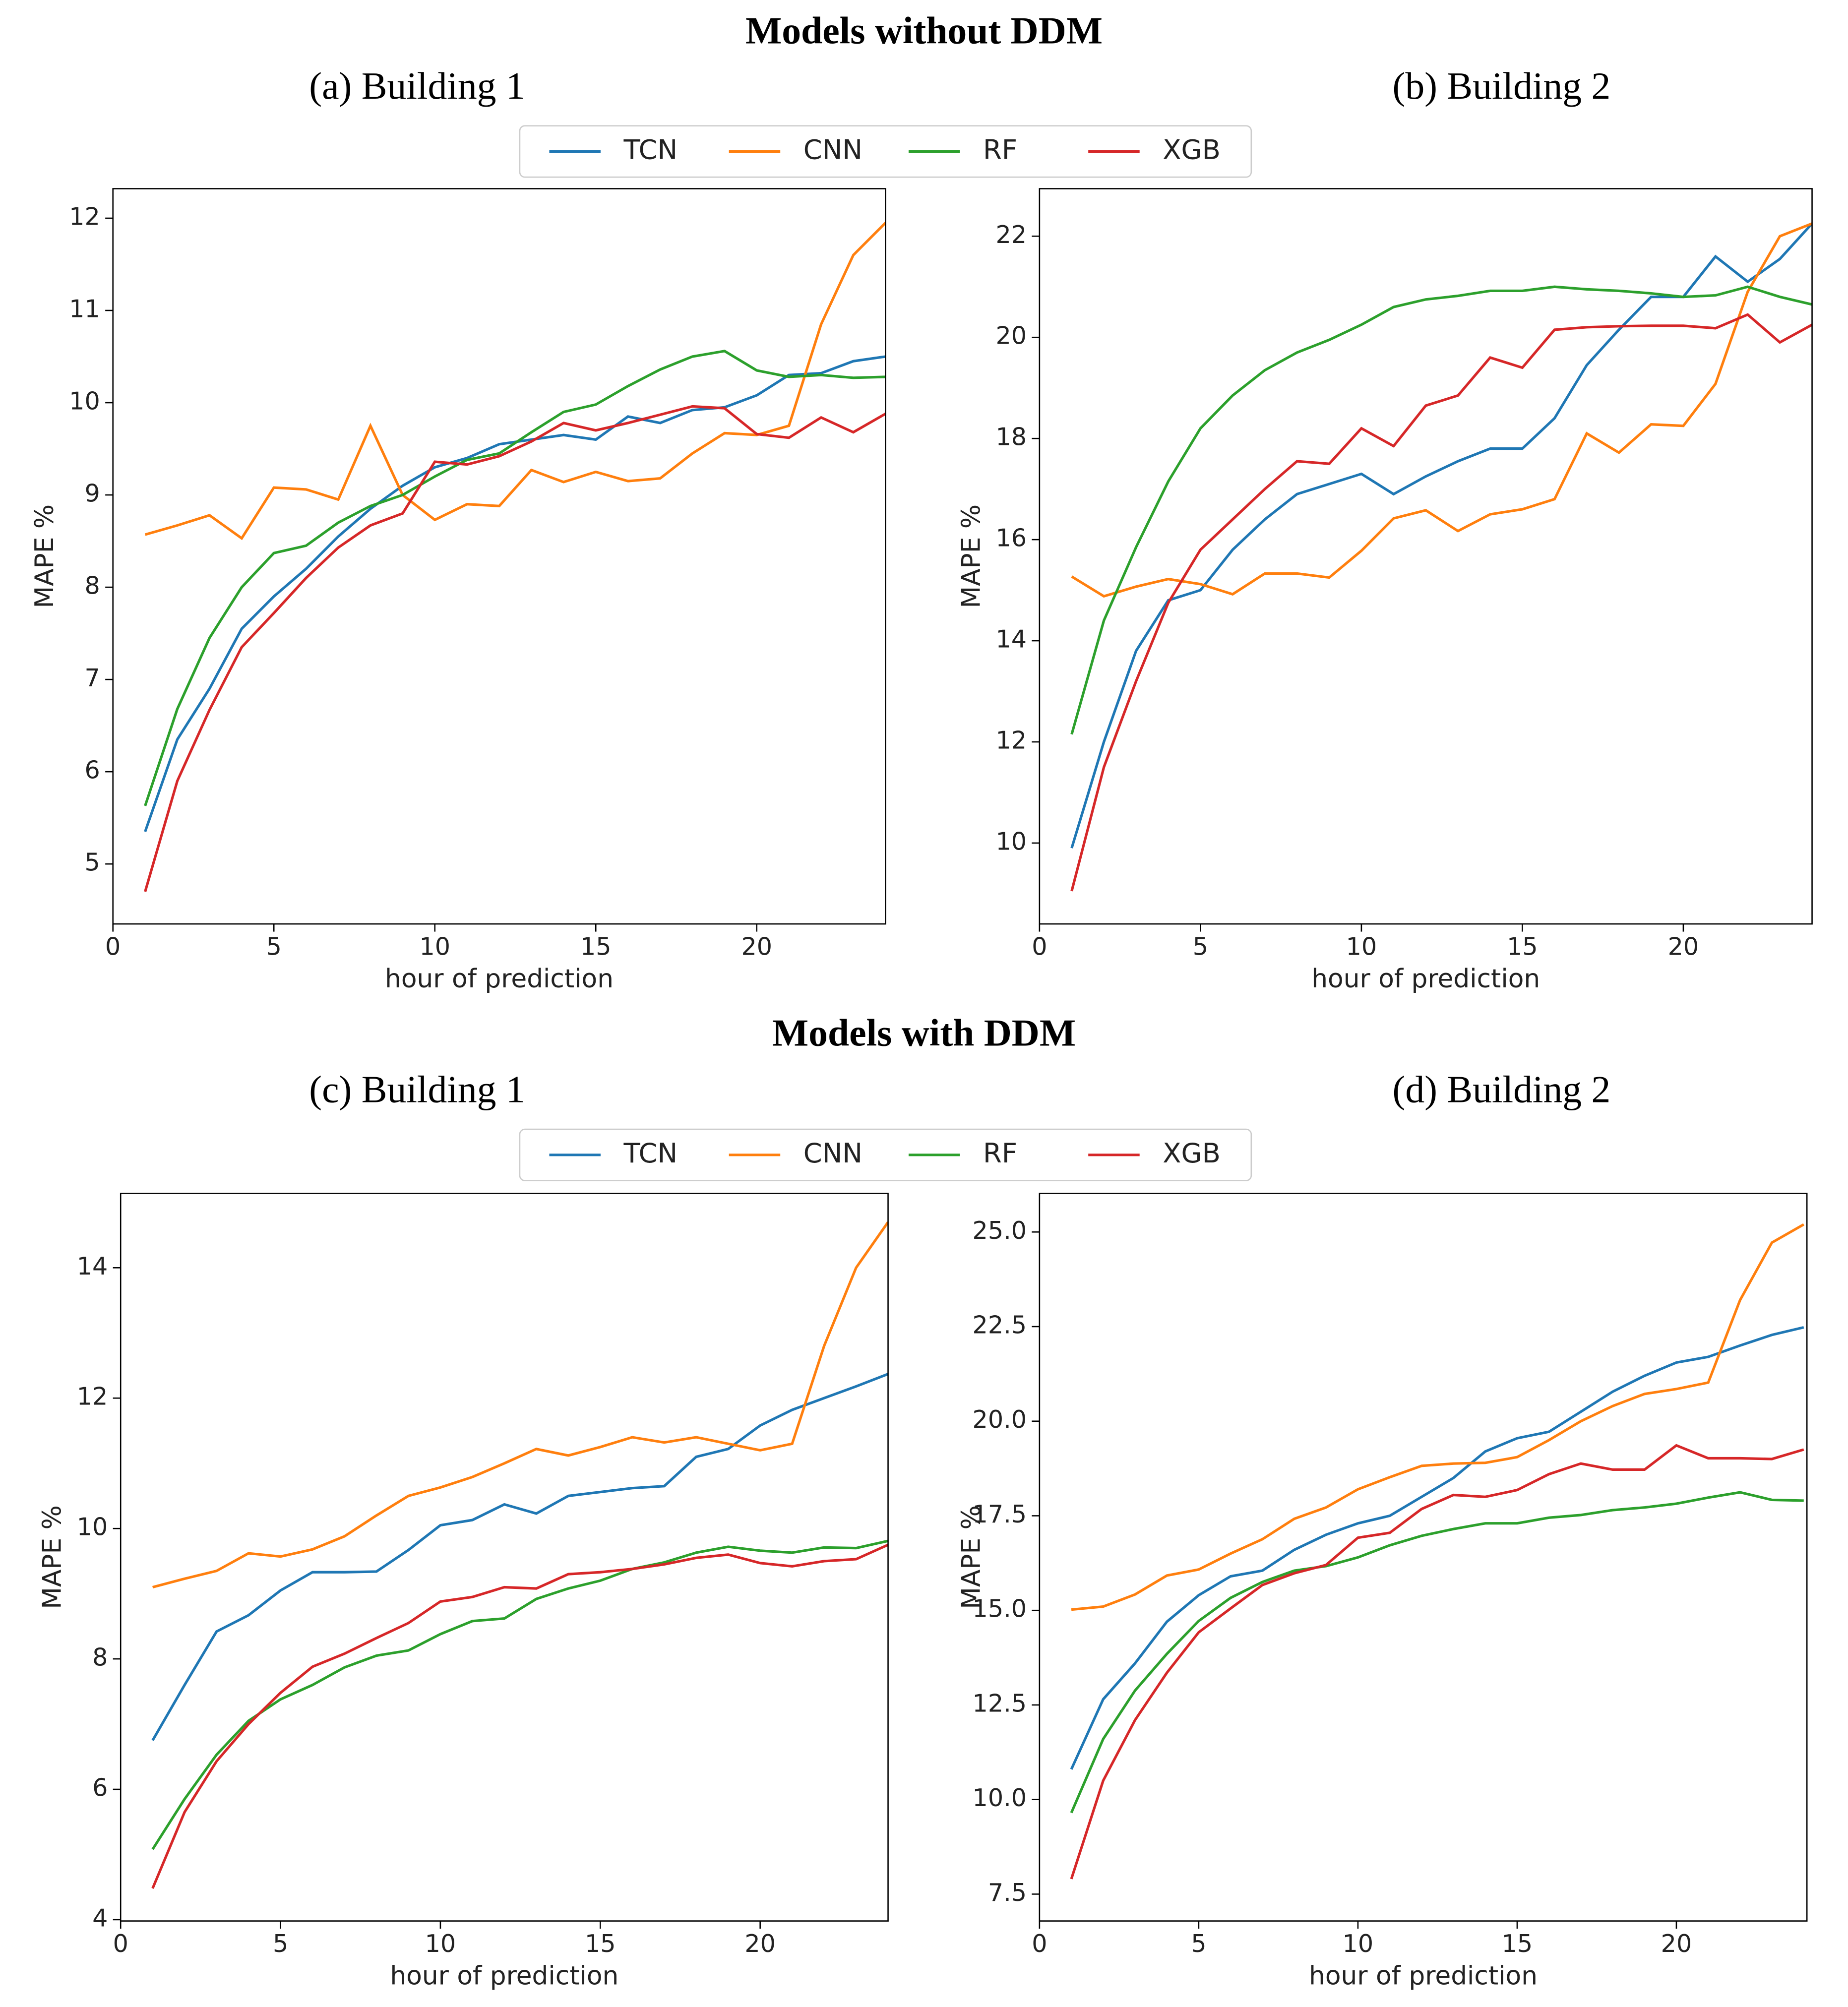 The image size is (1848, 2007). What do you see at coordinates (1007, 1892) in the screenshot?
I see `y-tick-label: 7.5` at bounding box center [1007, 1892].